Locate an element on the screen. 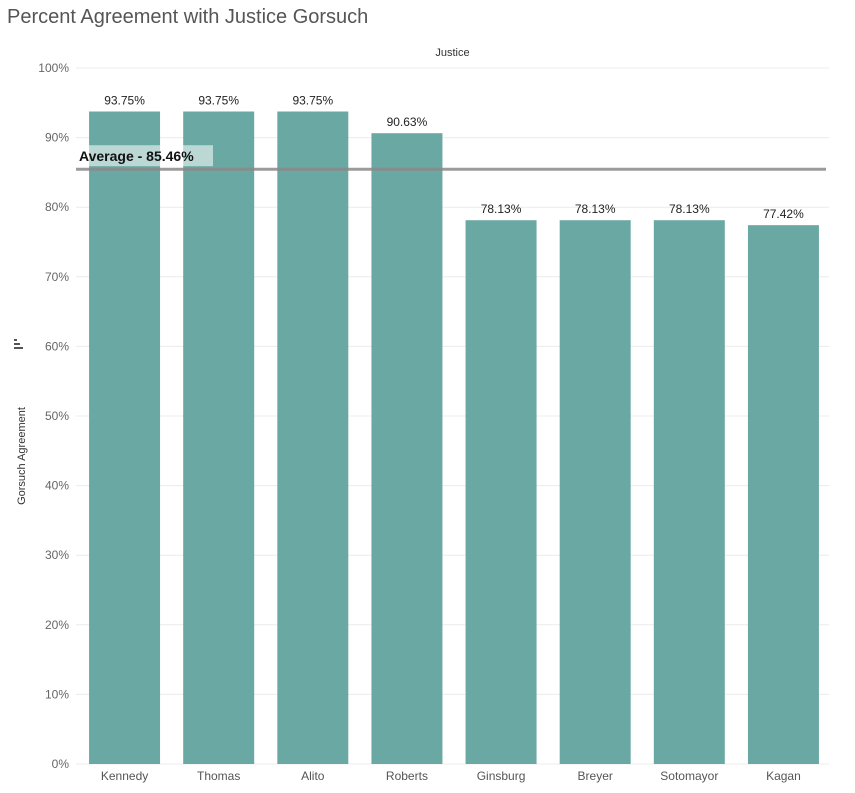  y-tick-label: 50% is located at coordinates (57, 416).